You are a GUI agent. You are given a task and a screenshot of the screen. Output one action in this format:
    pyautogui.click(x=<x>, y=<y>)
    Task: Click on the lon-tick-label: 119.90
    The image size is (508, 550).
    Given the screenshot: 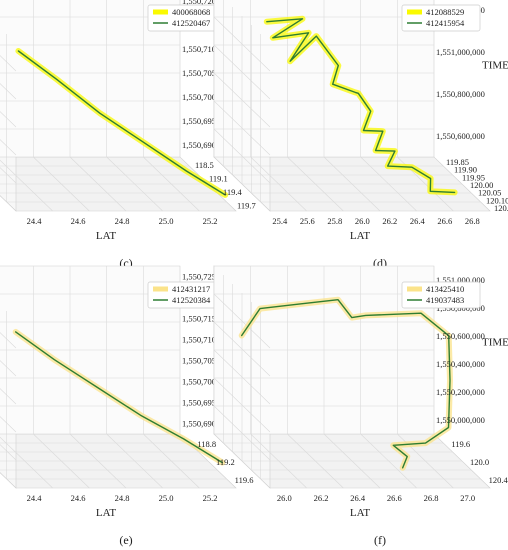 What is the action you would take?
    pyautogui.click(x=465, y=170)
    